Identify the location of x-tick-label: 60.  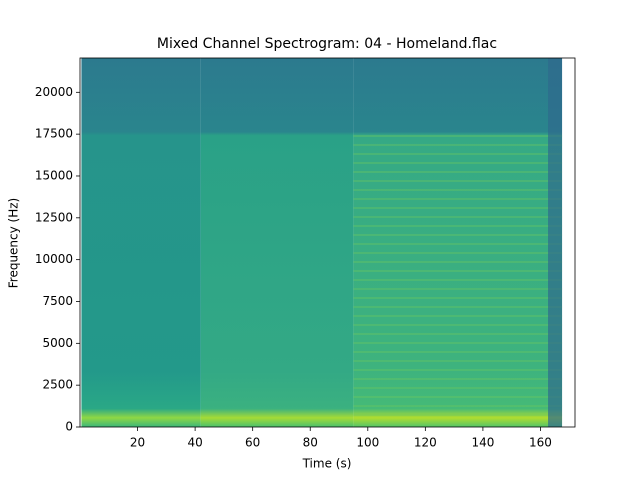
(252, 443).